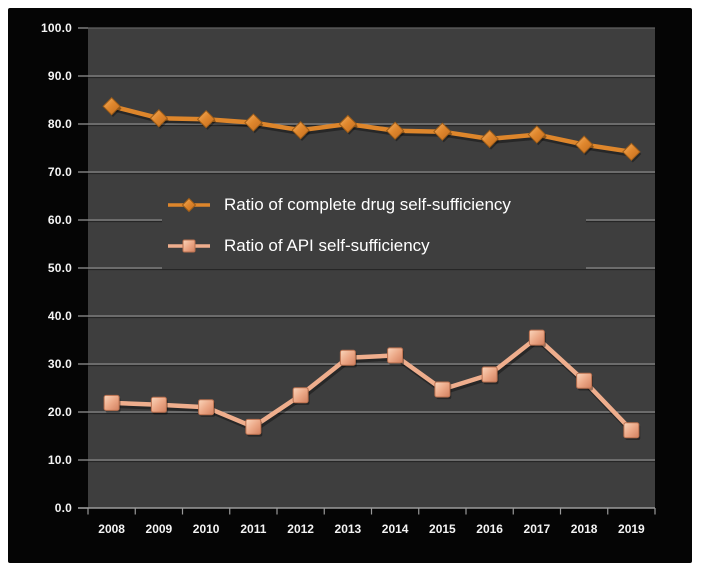 The height and width of the screenshot is (573, 701). Describe the element at coordinates (300, 529) in the screenshot. I see `x-axis-tick-label: 2012` at that location.